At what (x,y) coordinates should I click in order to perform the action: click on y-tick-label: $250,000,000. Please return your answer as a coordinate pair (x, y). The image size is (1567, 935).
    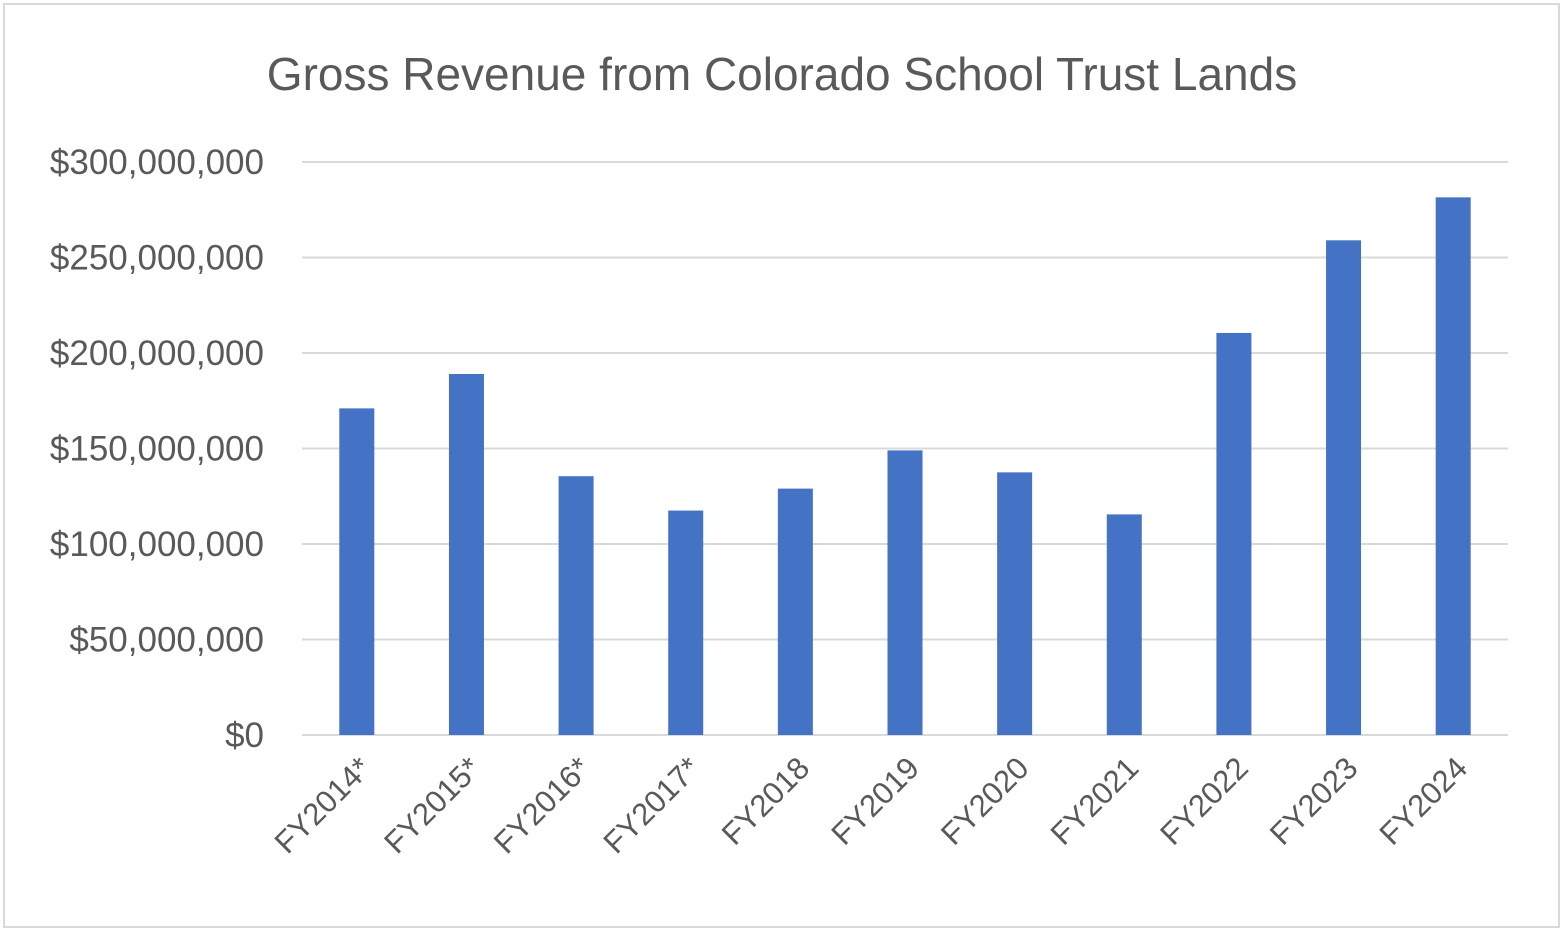
    Looking at the image, I should click on (157, 258).